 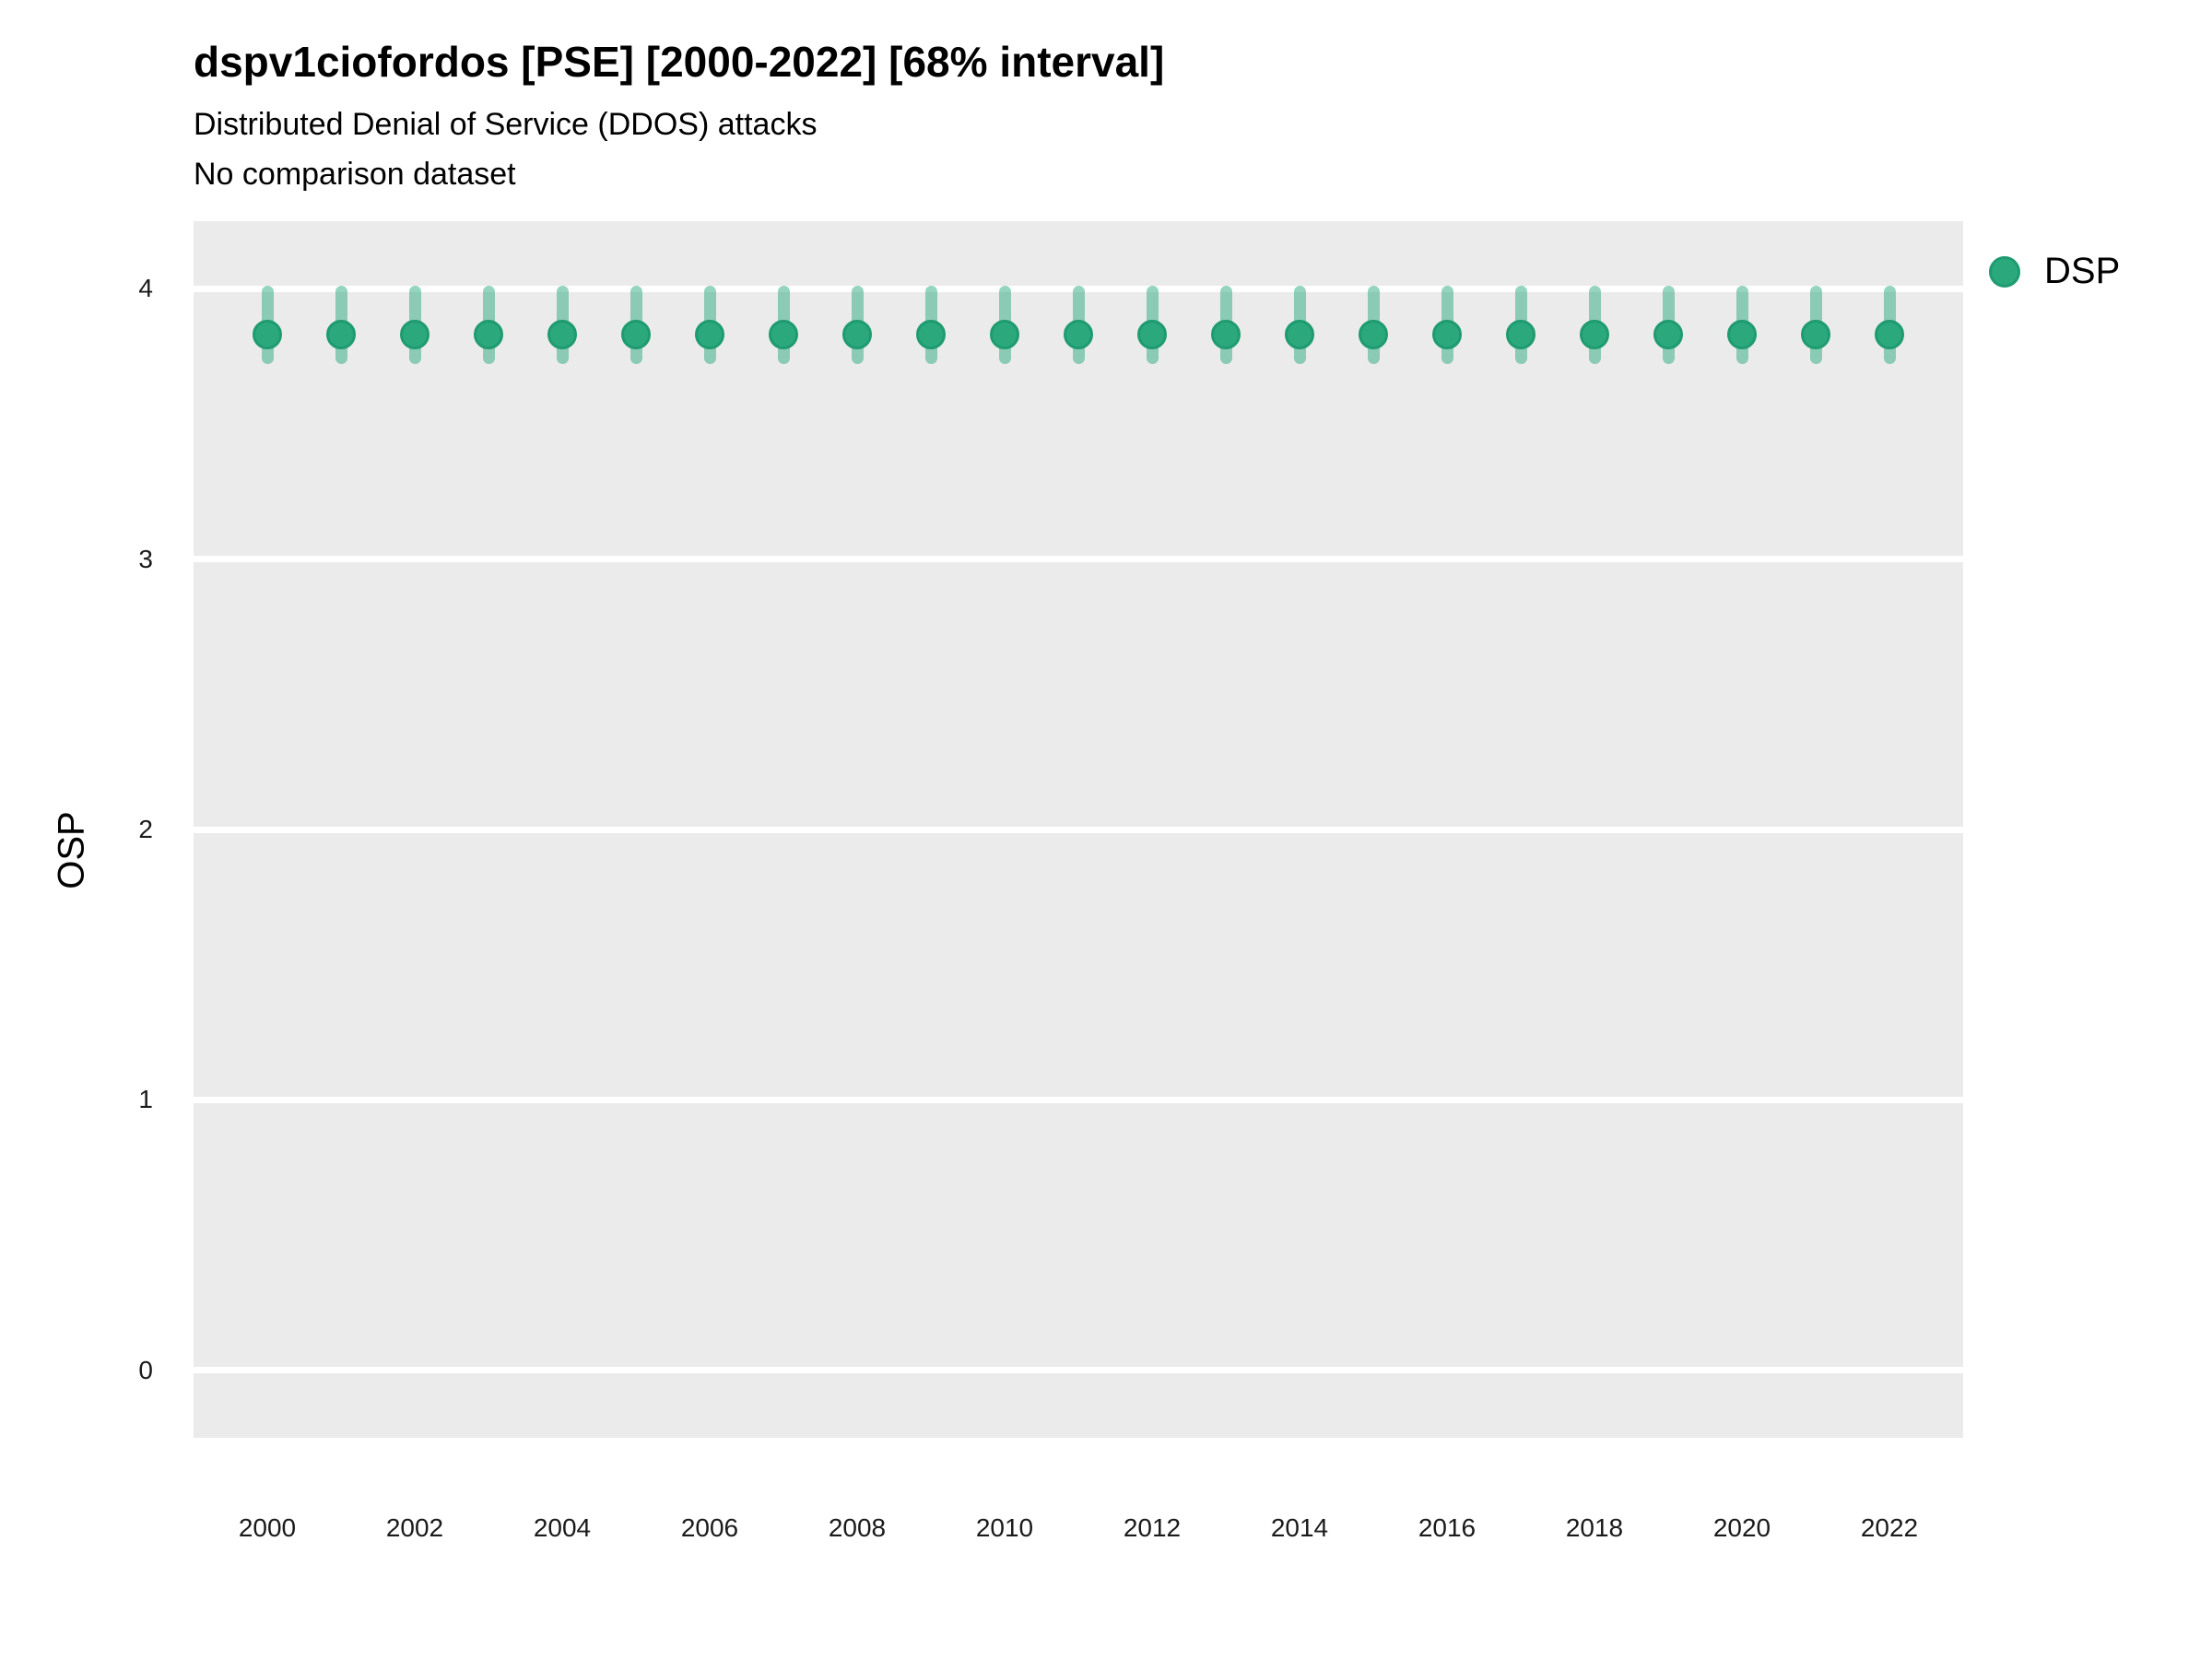 What do you see at coordinates (414, 1527) in the screenshot?
I see `x-tick-label: 2002` at bounding box center [414, 1527].